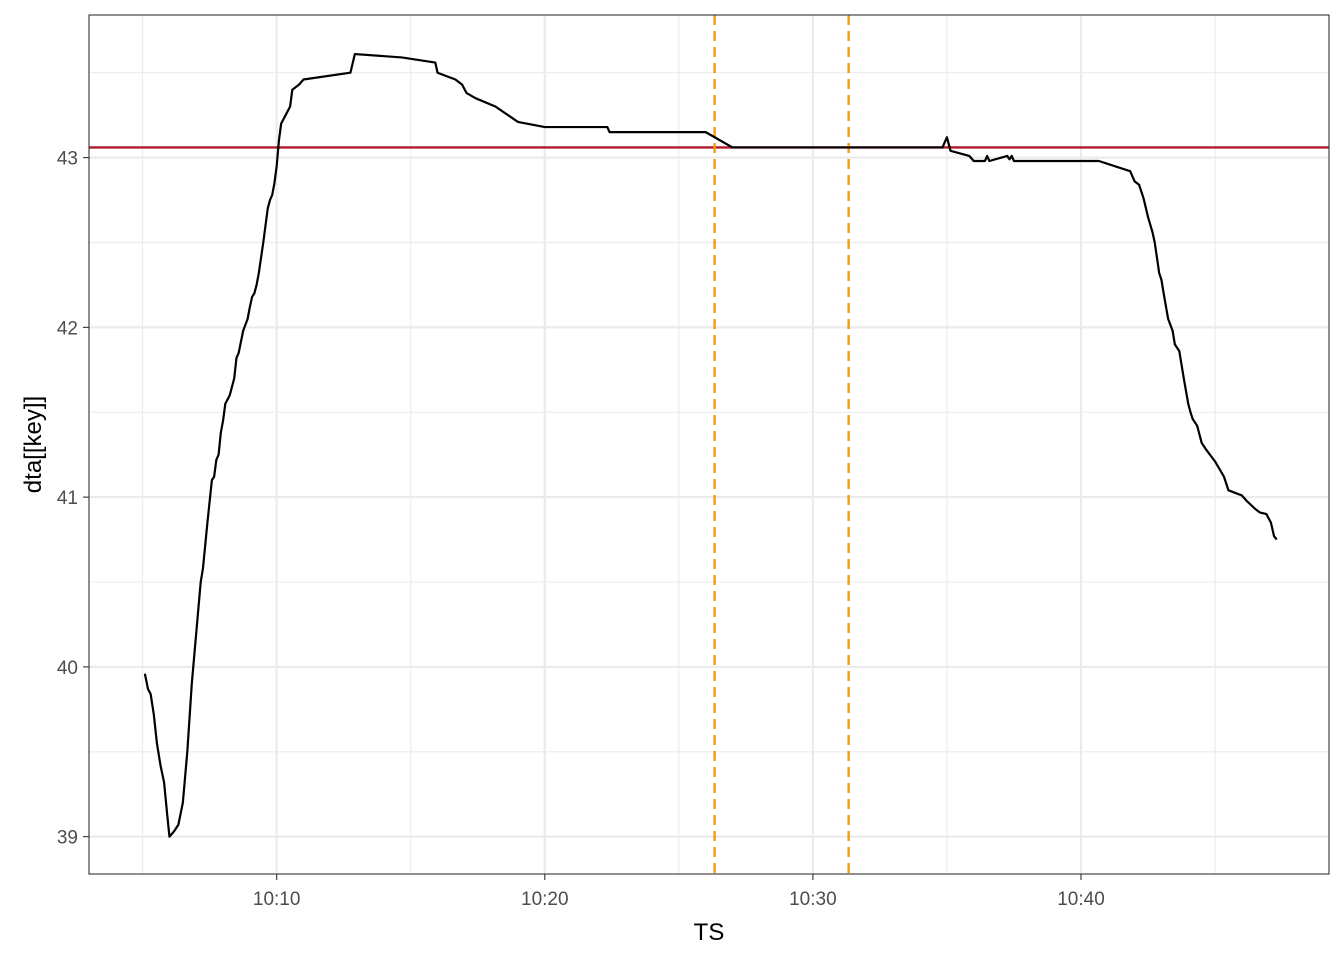  Describe the element at coordinates (545, 899) in the screenshot. I see `x-tick-label: 10:20` at that location.